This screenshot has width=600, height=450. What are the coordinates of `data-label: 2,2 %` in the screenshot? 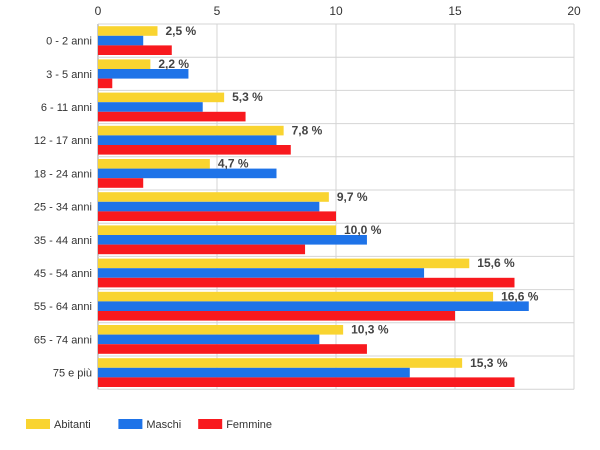 It's located at (173, 64).